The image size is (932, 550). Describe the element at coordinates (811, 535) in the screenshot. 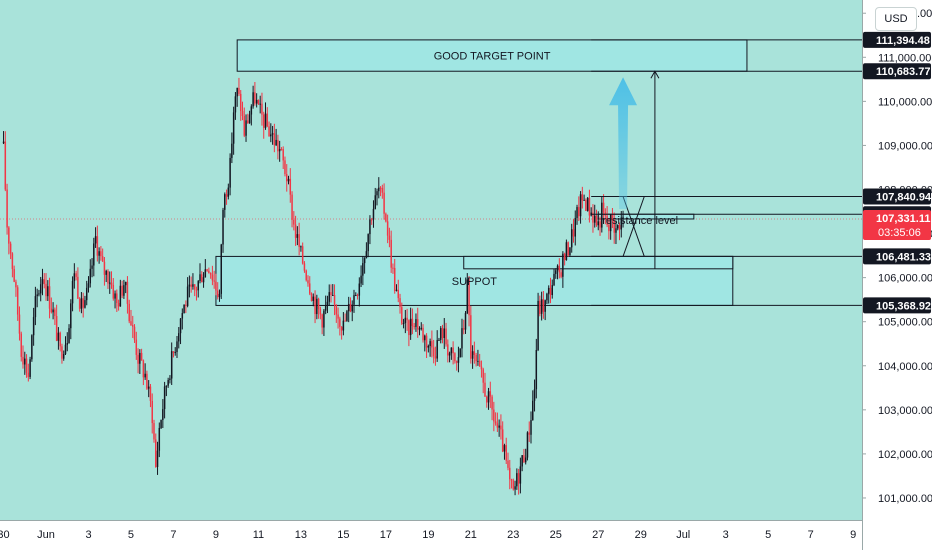

I see `x-tick-label: 7` at that location.